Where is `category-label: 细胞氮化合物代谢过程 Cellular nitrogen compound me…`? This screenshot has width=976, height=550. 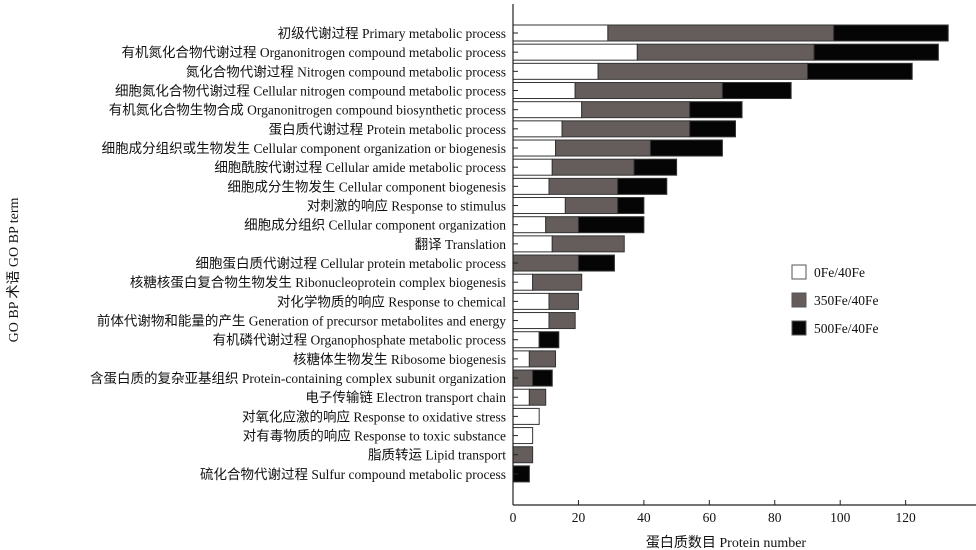 category-label: 细胞氮化合物代谢过程 Cellular nitrogen compound me… is located at coordinates (310, 91).